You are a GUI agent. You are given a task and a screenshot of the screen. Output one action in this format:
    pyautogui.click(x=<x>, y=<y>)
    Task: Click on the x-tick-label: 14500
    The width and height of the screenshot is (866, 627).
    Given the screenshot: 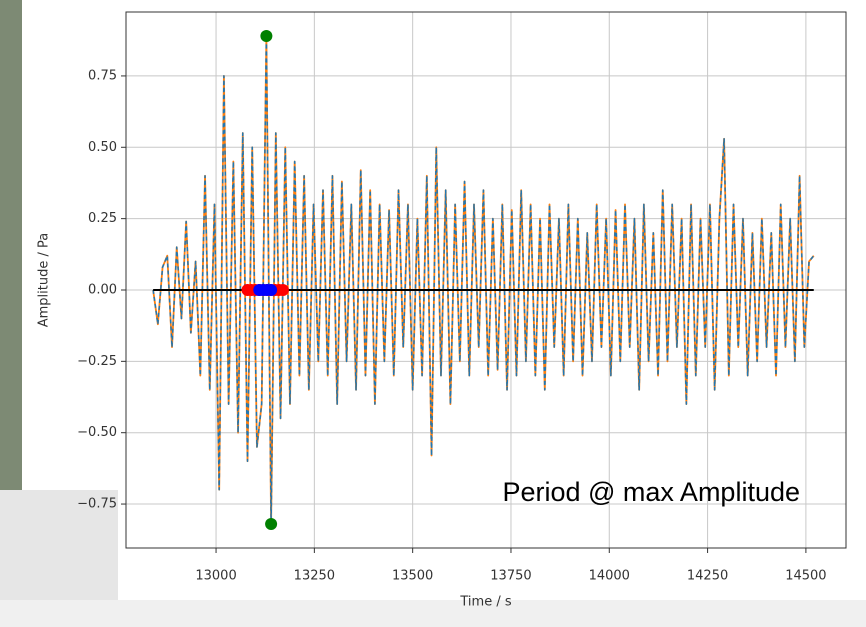 What is the action you would take?
    pyautogui.click(x=805, y=576)
    